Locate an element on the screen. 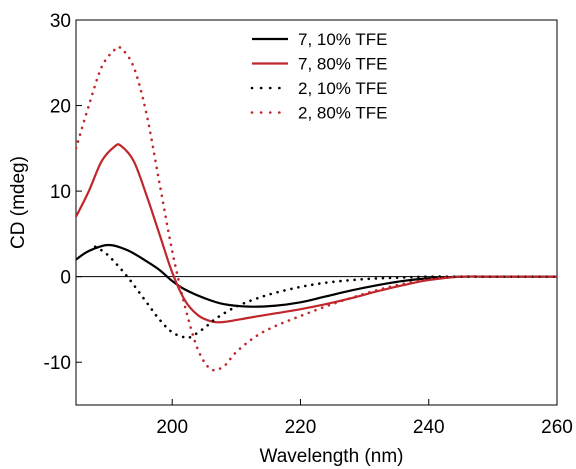  legend-label: 7, 10% TFE is located at coordinates (342, 39).